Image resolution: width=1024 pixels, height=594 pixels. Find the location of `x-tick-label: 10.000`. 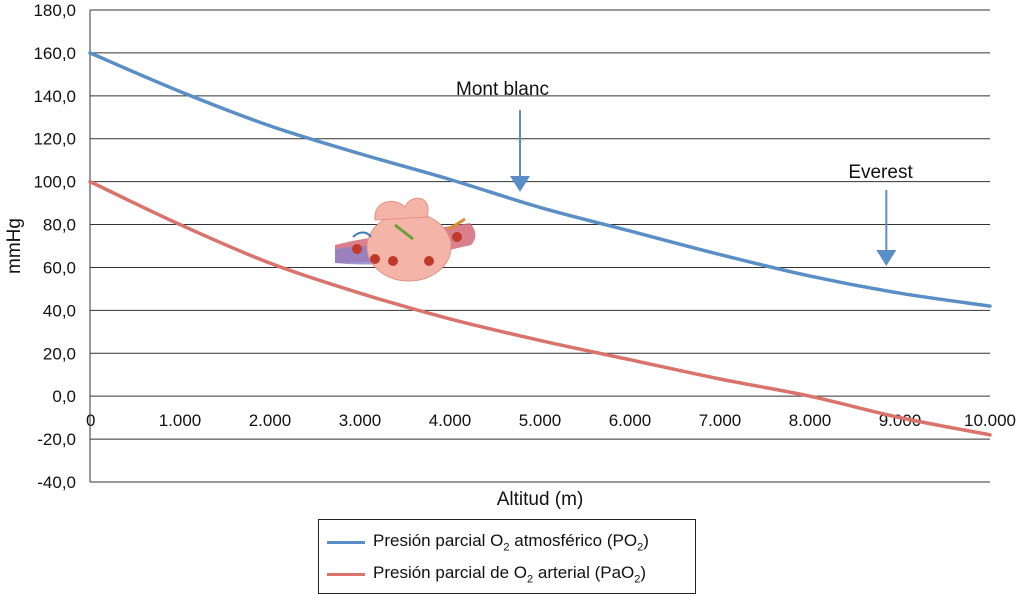

x-tick-label: 10.000 is located at coordinates (990, 420).